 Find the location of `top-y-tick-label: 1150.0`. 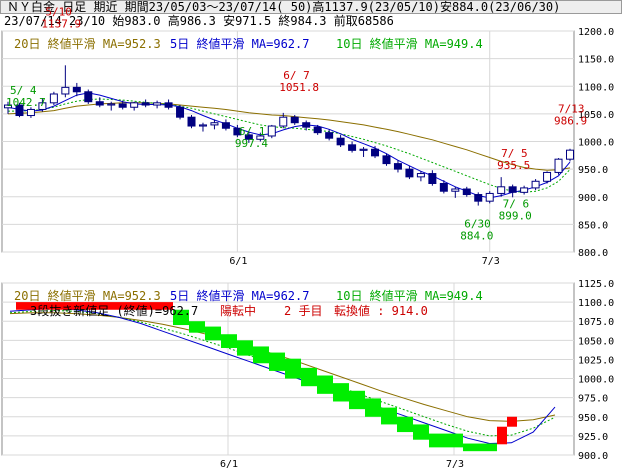

top-y-tick-label: 1150.0 is located at coordinates (596, 60).